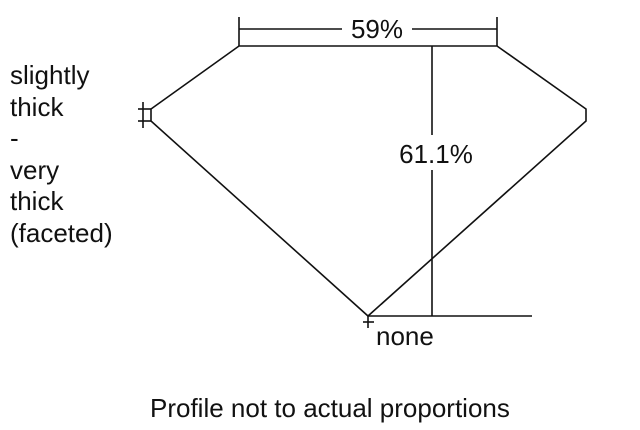 The height and width of the screenshot is (430, 640). I want to click on caption: Profile not to actual proportions, so click(330, 408).